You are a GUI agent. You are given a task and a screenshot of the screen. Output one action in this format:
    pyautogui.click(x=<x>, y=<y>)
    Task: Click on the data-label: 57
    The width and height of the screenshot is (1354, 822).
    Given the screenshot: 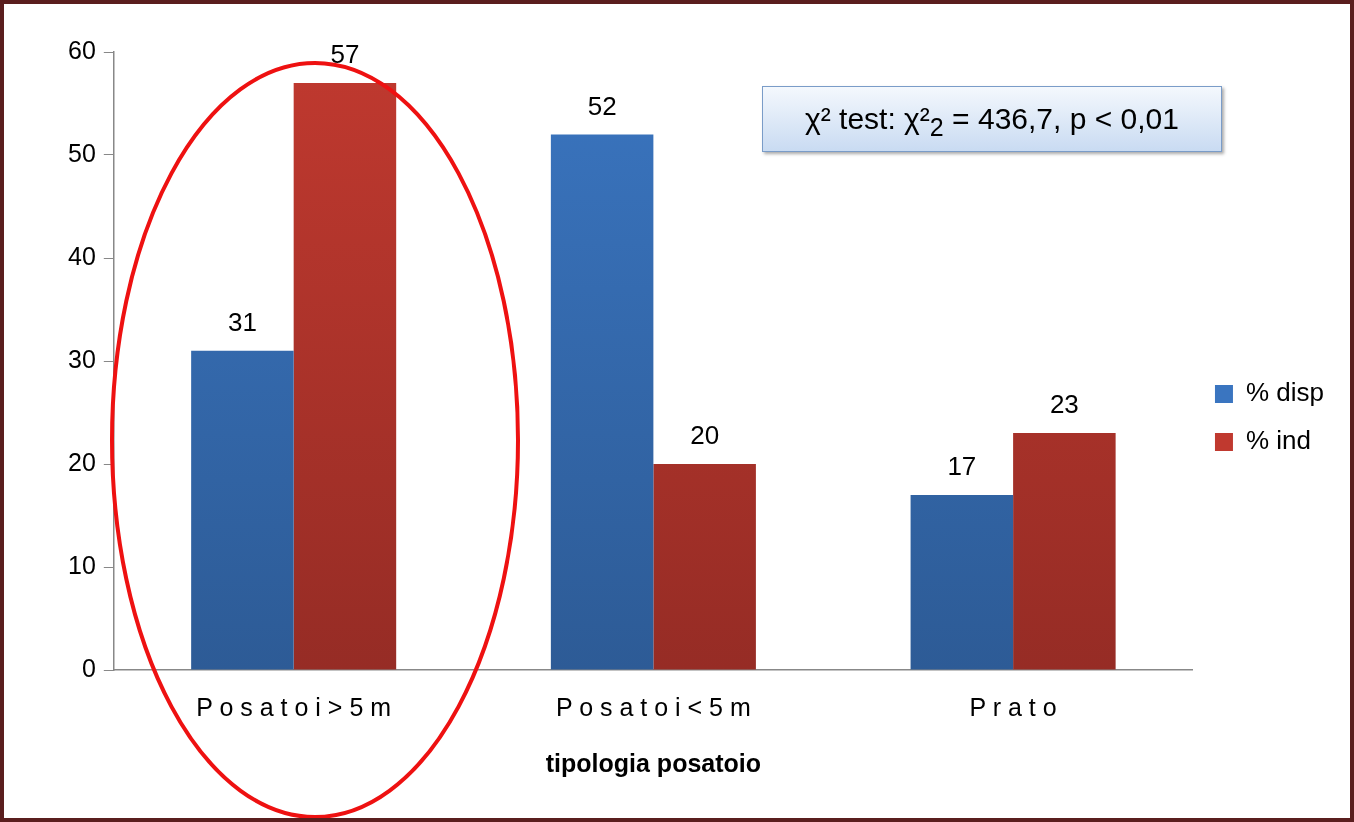 What is the action you would take?
    pyautogui.click(x=345, y=54)
    